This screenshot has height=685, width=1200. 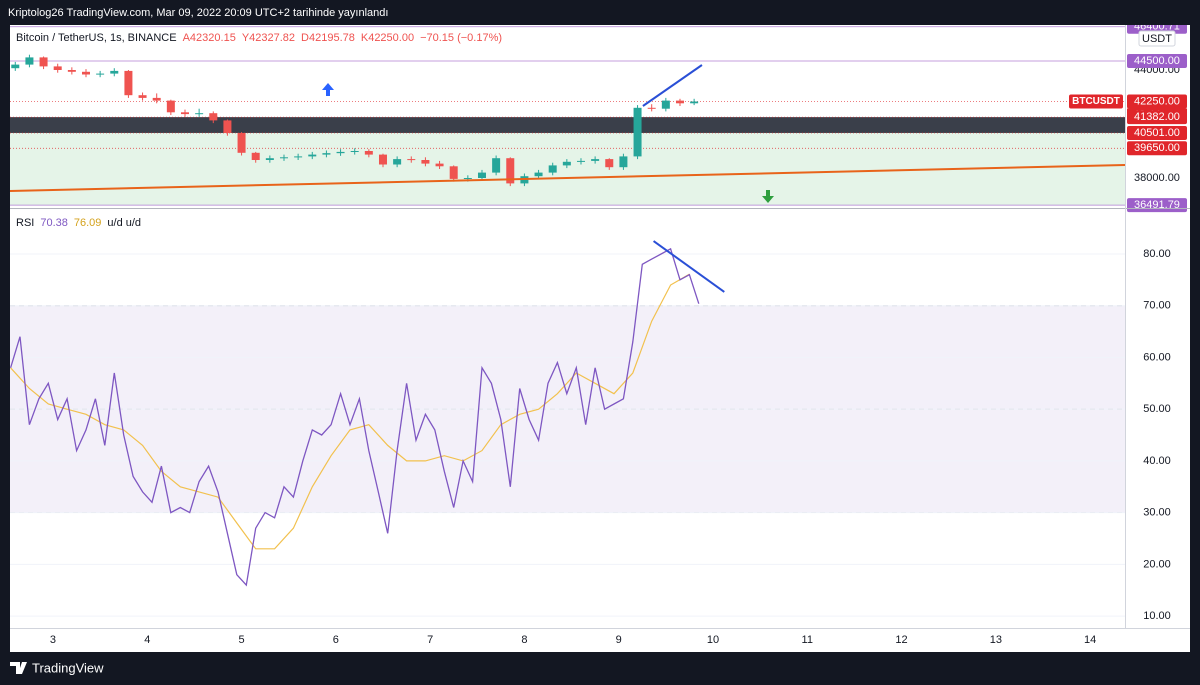 What do you see at coordinates (328, 89) in the screenshot?
I see `up-arrow` at bounding box center [328, 89].